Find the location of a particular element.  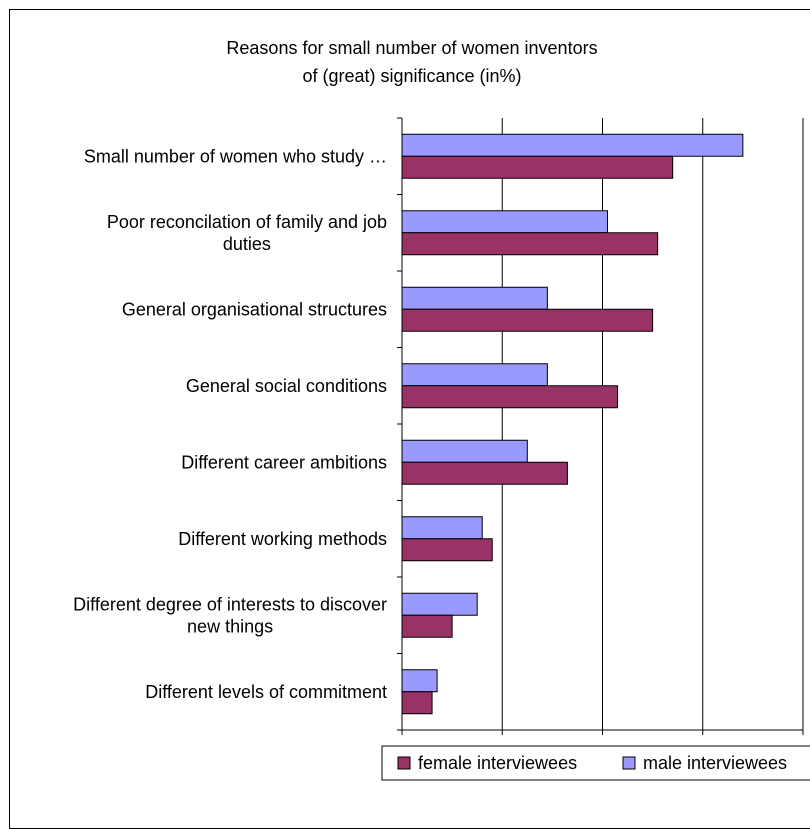

category-label: new things is located at coordinates (230, 626).